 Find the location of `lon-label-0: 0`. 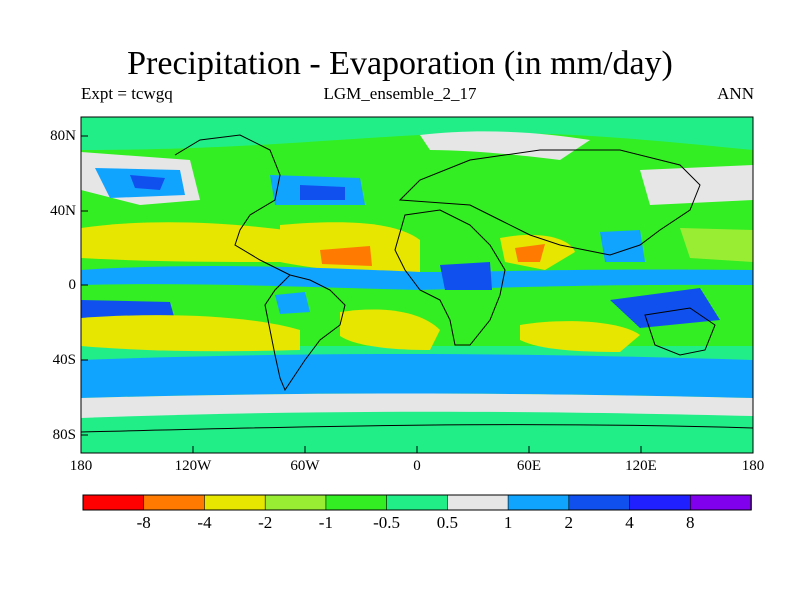

lon-label-0: 0 is located at coordinates (417, 466).